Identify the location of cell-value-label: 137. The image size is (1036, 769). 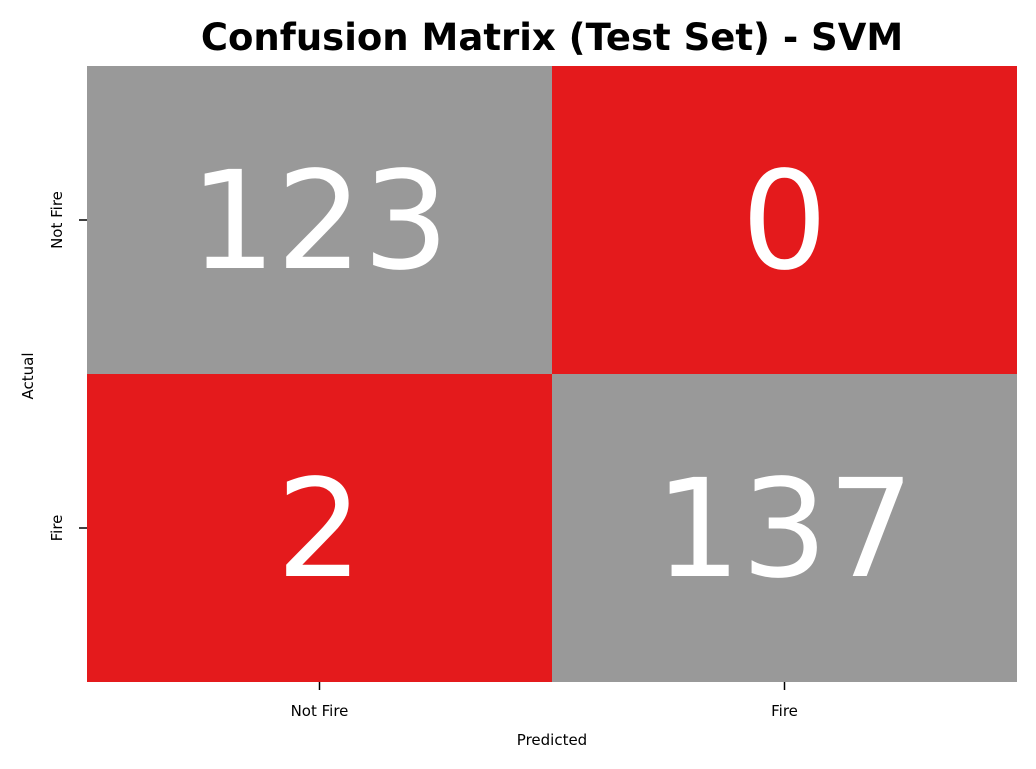
(785, 530).